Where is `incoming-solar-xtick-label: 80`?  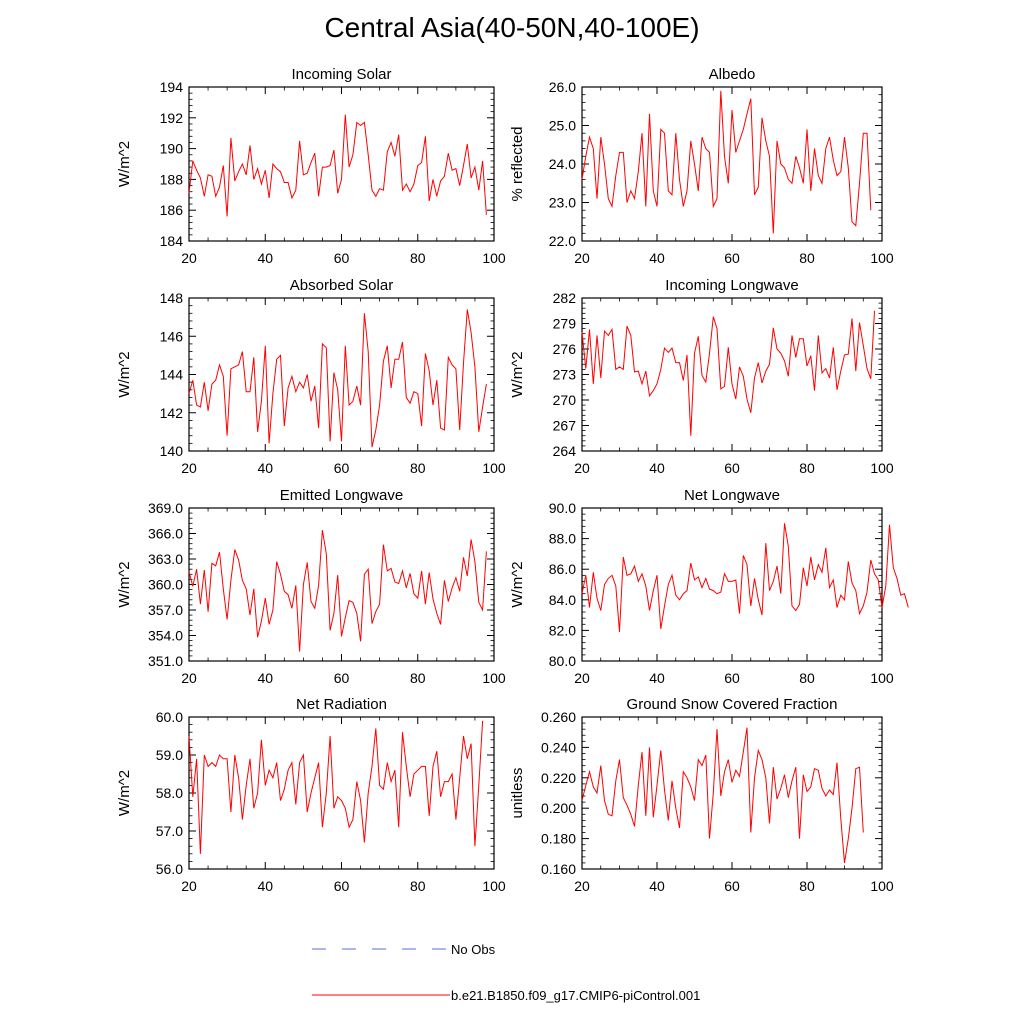 incoming-solar-xtick-label: 80 is located at coordinates (418, 258).